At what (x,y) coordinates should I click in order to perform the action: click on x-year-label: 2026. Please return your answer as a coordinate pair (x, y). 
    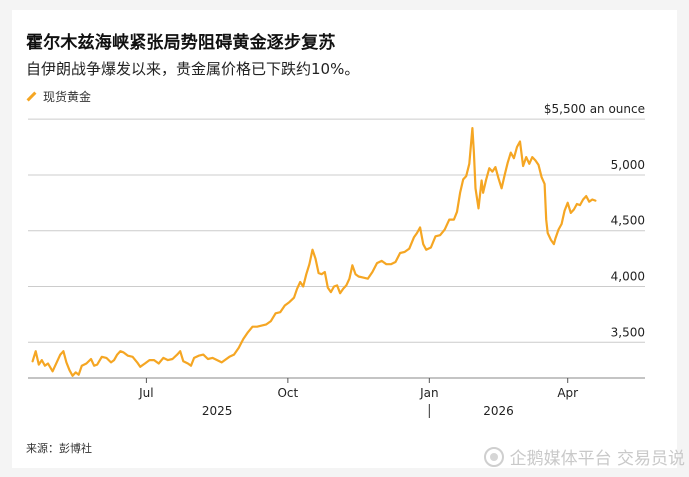
    Looking at the image, I should click on (498, 411).